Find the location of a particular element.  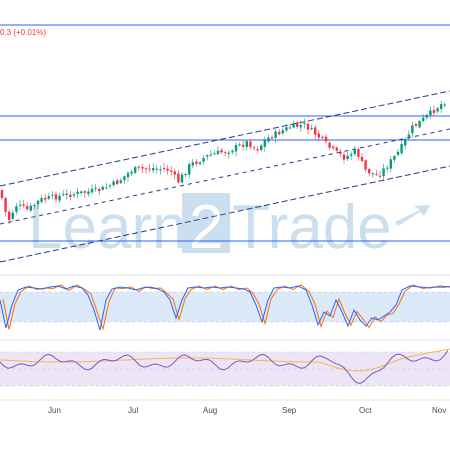

rsi-pane is located at coordinates (225, 363).